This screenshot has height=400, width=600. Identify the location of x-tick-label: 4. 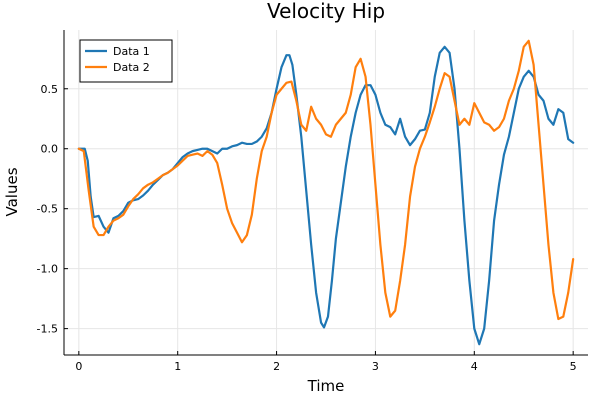
(474, 366).